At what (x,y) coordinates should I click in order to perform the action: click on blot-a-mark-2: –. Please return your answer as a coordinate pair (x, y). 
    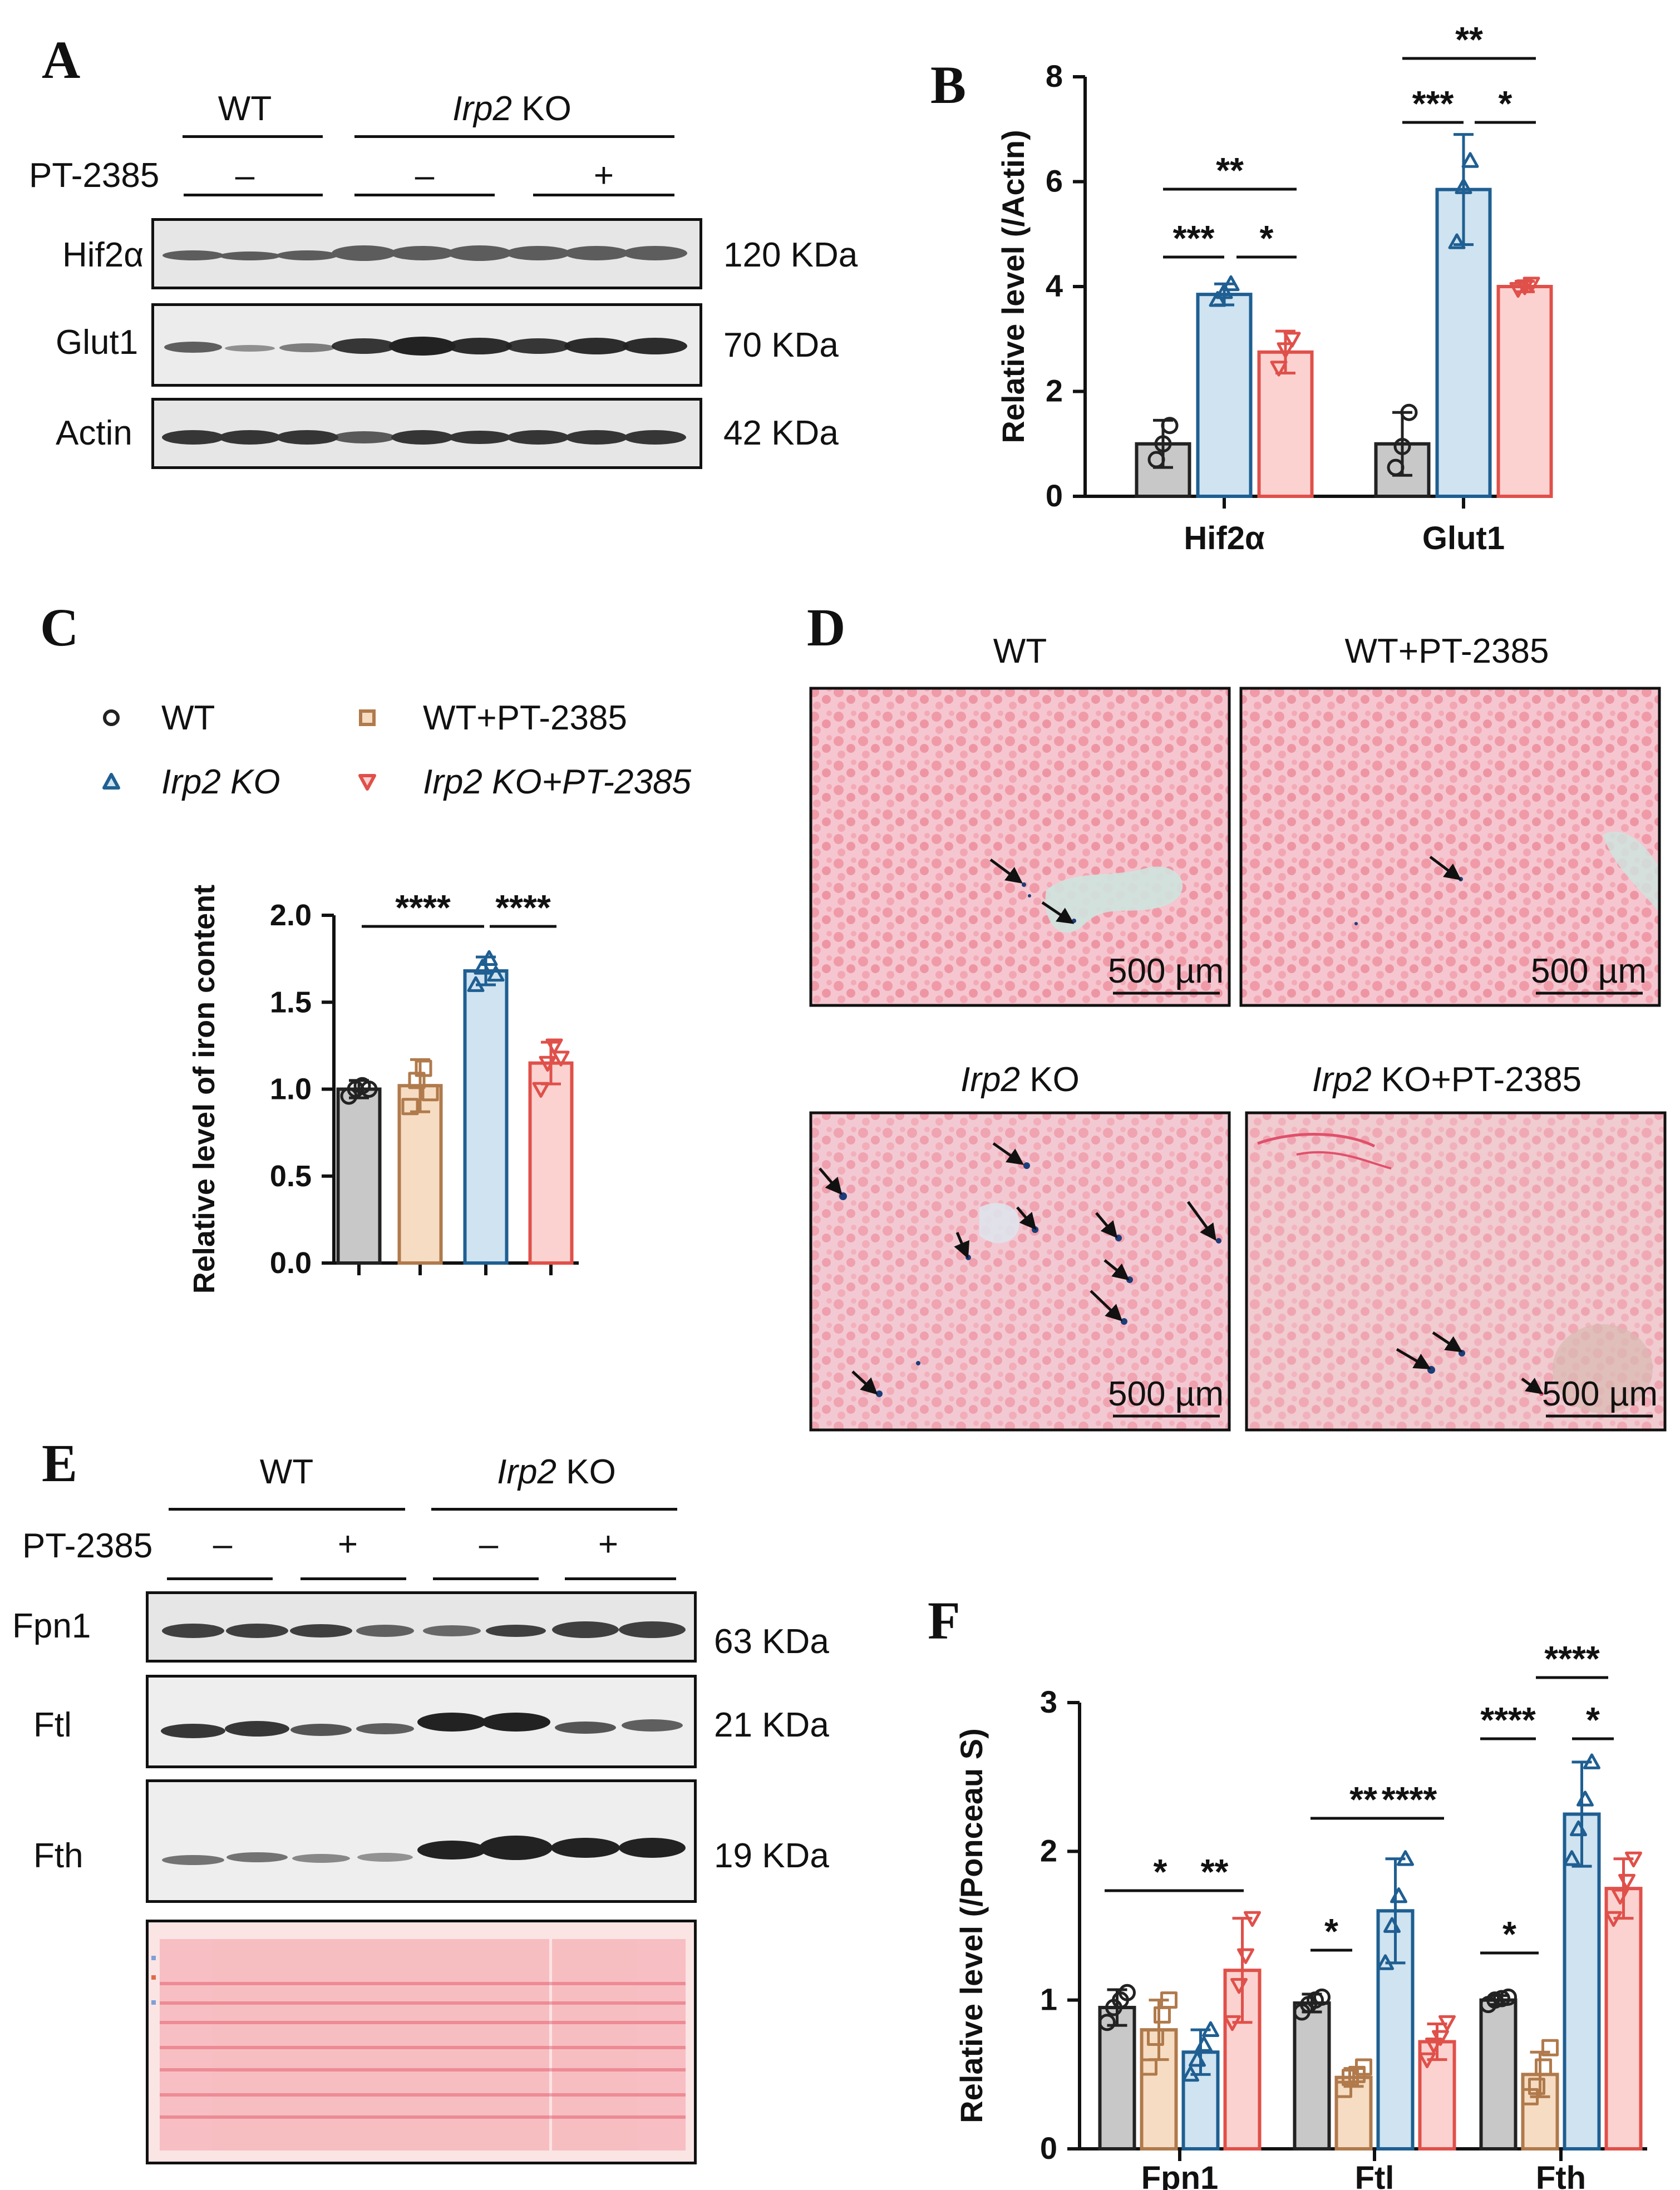
    Looking at the image, I should click on (425, 175).